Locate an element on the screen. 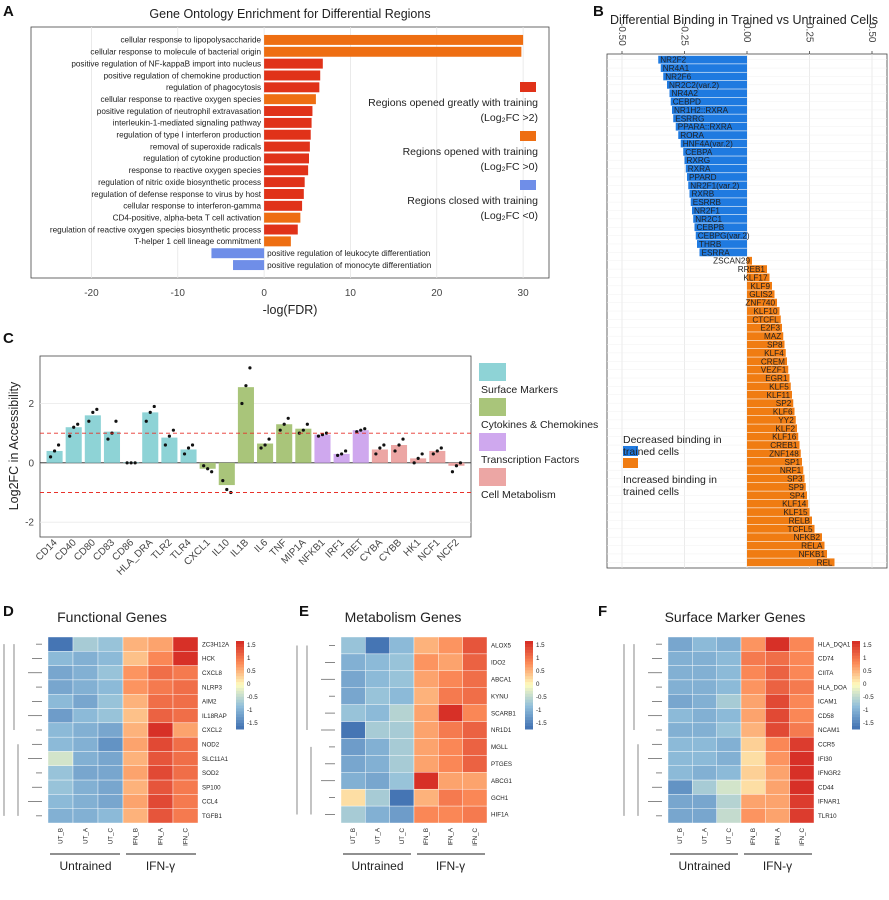 This screenshot has width=889, height=900. panel-b-bar-label: CEBPD is located at coordinates (687, 102).